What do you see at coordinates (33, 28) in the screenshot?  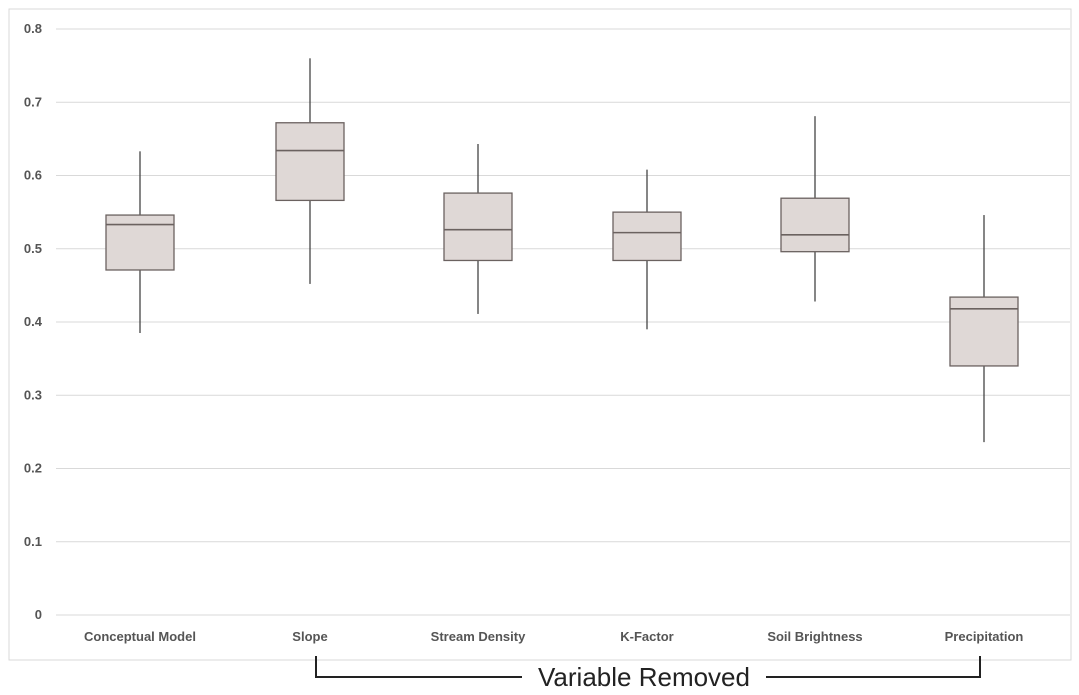 I see `y-tick-label: 0.8` at bounding box center [33, 28].